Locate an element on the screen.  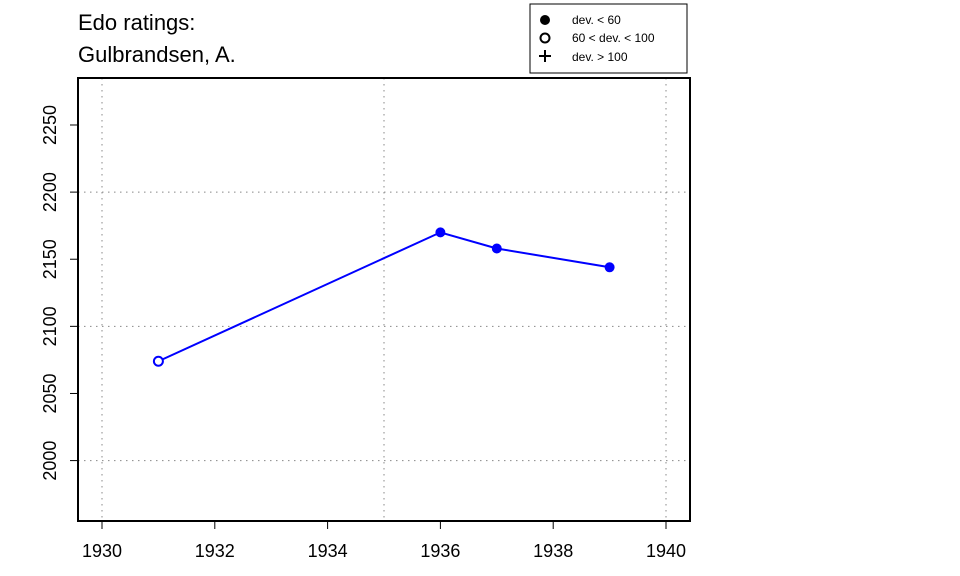
legend-box is located at coordinates (608, 38).